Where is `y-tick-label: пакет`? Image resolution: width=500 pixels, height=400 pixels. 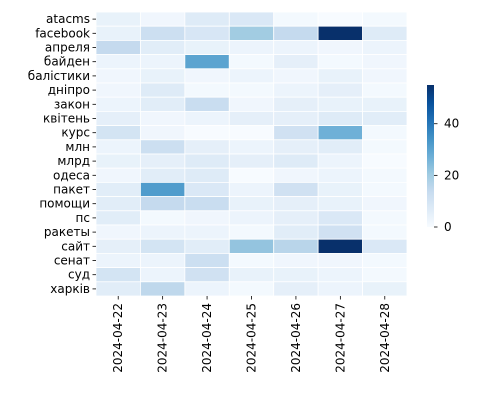 y-tick-label: пакет is located at coordinates (71, 190).